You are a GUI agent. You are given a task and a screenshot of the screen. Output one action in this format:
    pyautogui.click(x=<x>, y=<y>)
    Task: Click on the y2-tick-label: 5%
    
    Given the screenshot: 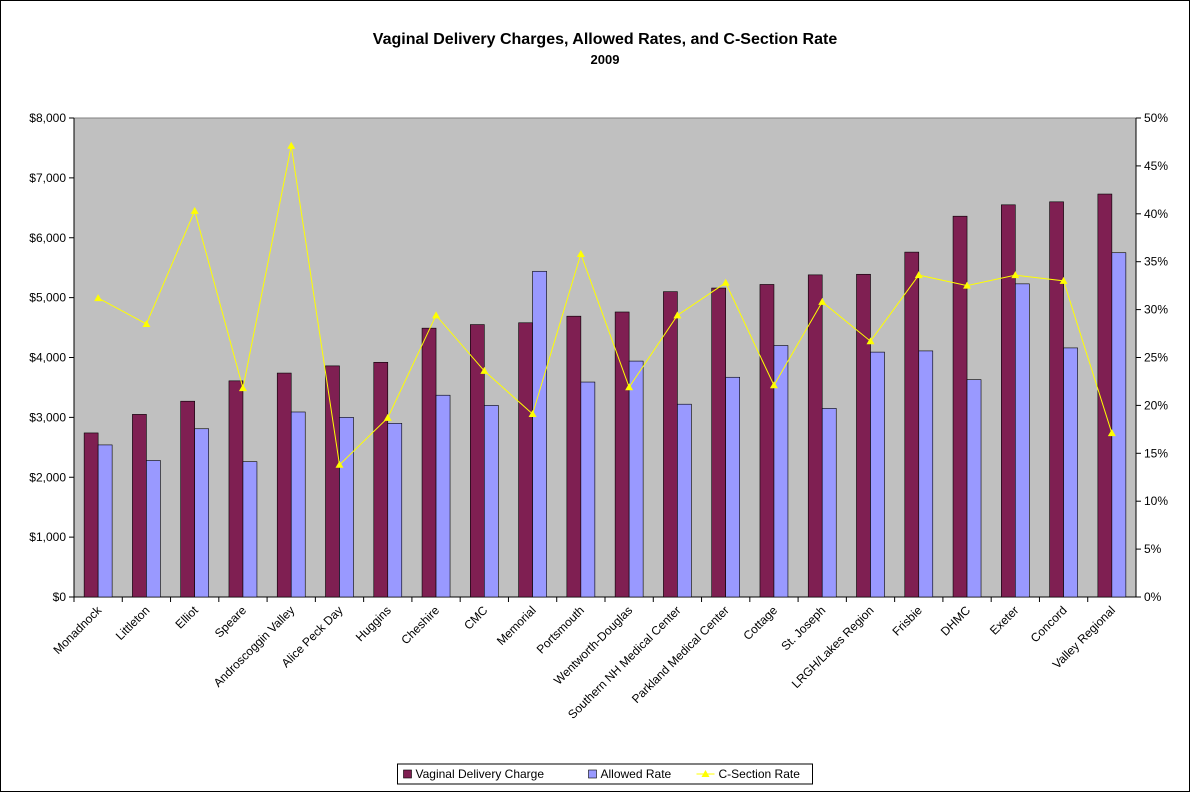 What is the action you would take?
    pyautogui.click(x=1153, y=549)
    